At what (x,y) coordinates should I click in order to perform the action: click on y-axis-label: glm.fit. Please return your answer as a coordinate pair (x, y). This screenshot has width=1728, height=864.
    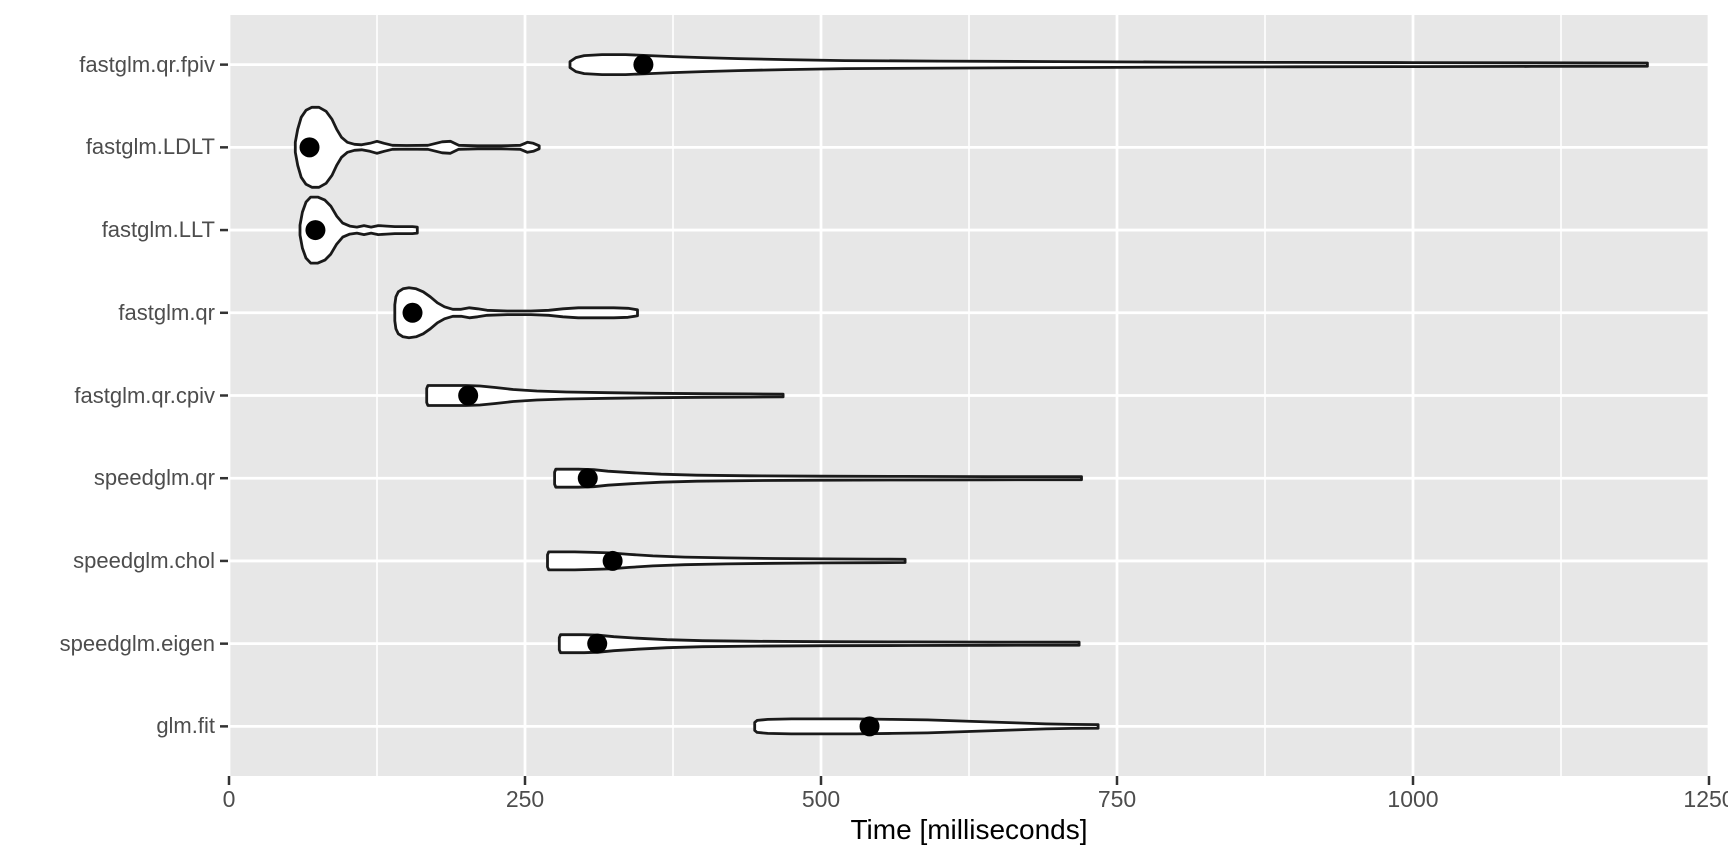
    Looking at the image, I should click on (185, 726).